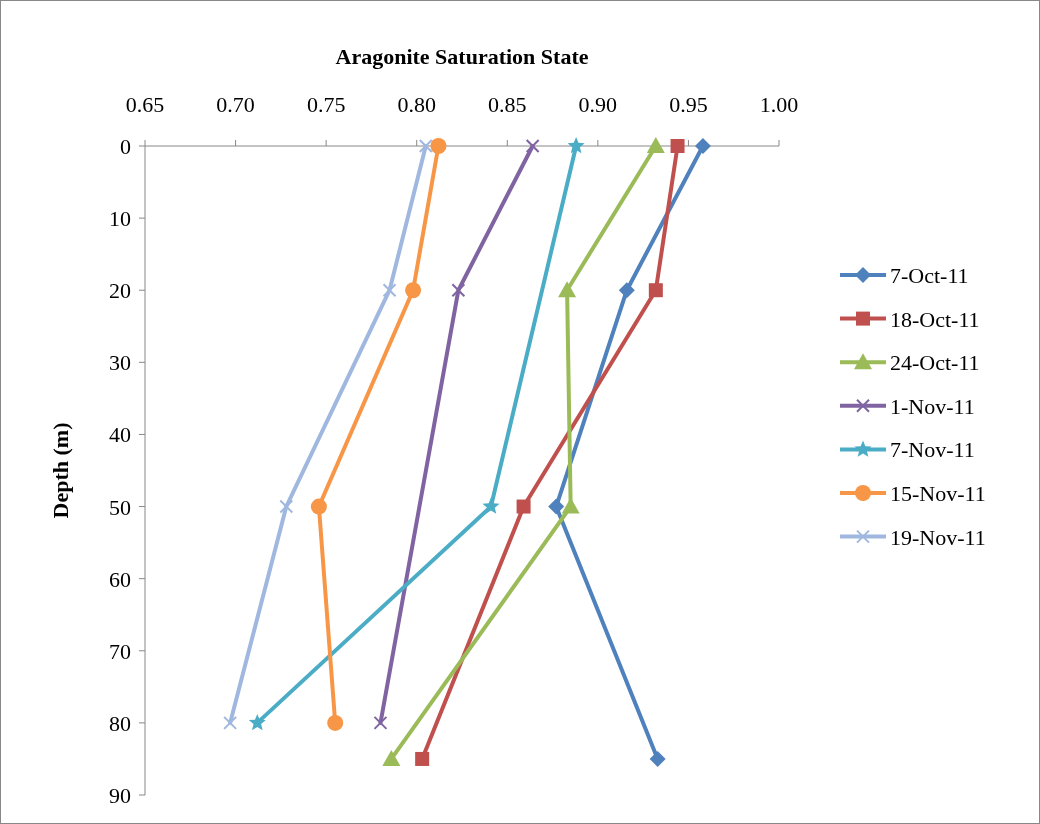  What do you see at coordinates (120, 219) in the screenshot?
I see `y-tick-label: 10` at bounding box center [120, 219].